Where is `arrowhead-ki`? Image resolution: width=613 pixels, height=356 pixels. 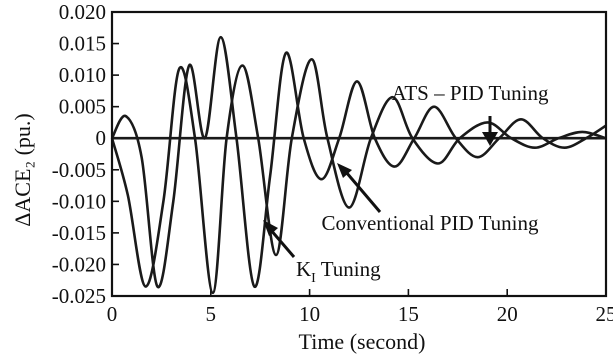
arrowhead-ki is located at coordinates (270, 228).